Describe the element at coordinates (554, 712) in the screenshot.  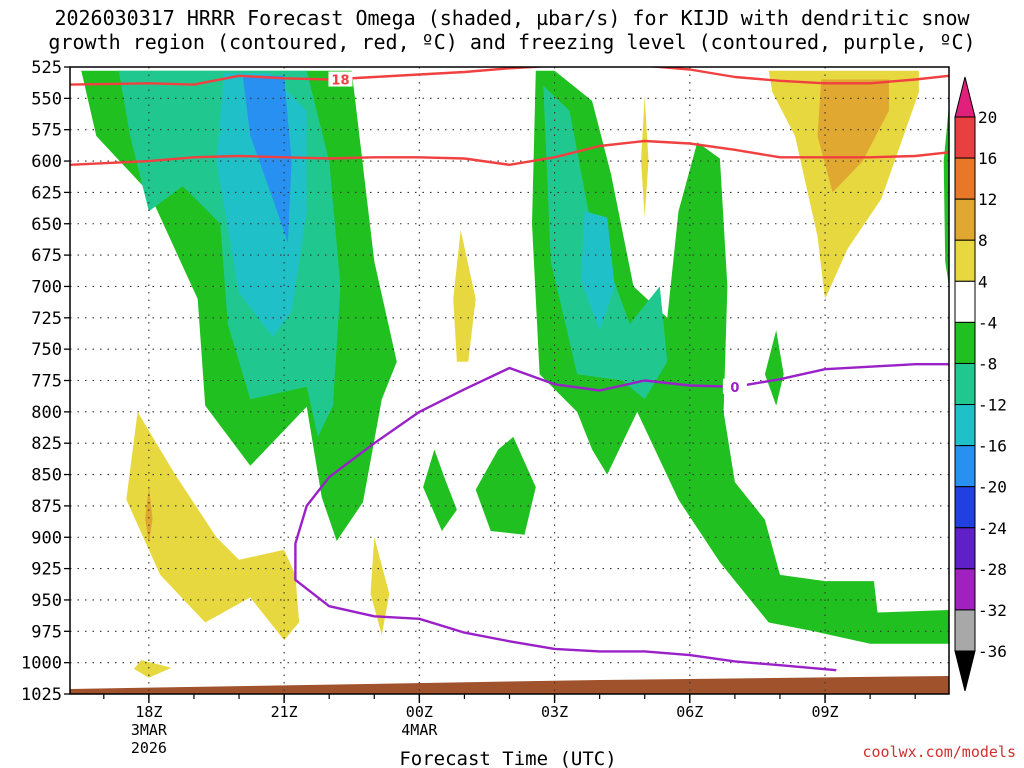
I see `x-tick-label: 03Z` at that location.